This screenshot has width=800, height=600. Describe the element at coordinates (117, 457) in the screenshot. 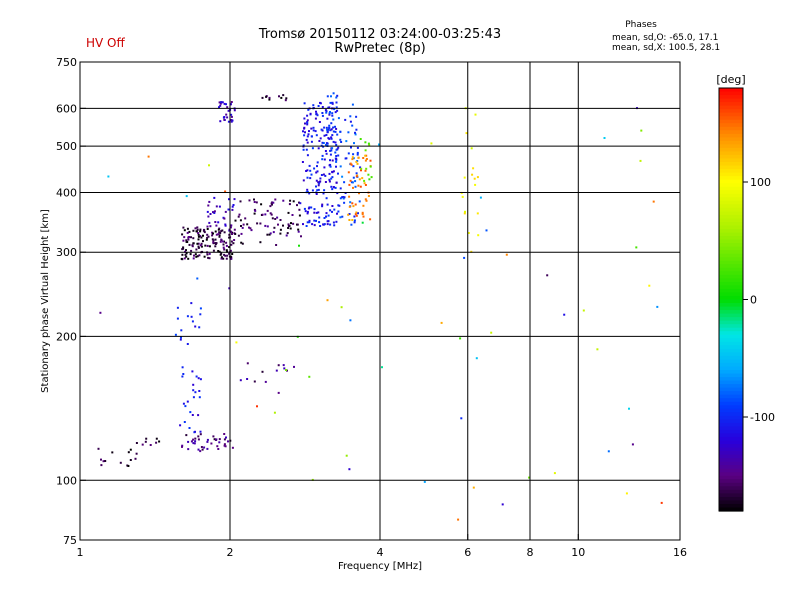

I see `cluster-e-trace-low` at that location.